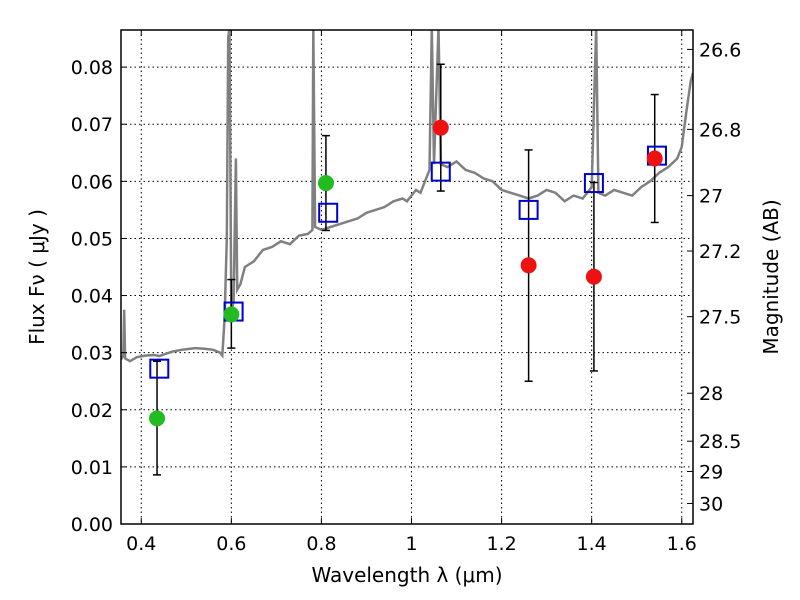  Describe the element at coordinates (501, 544) in the screenshot. I see `x-tick-label: 1.2` at that location.